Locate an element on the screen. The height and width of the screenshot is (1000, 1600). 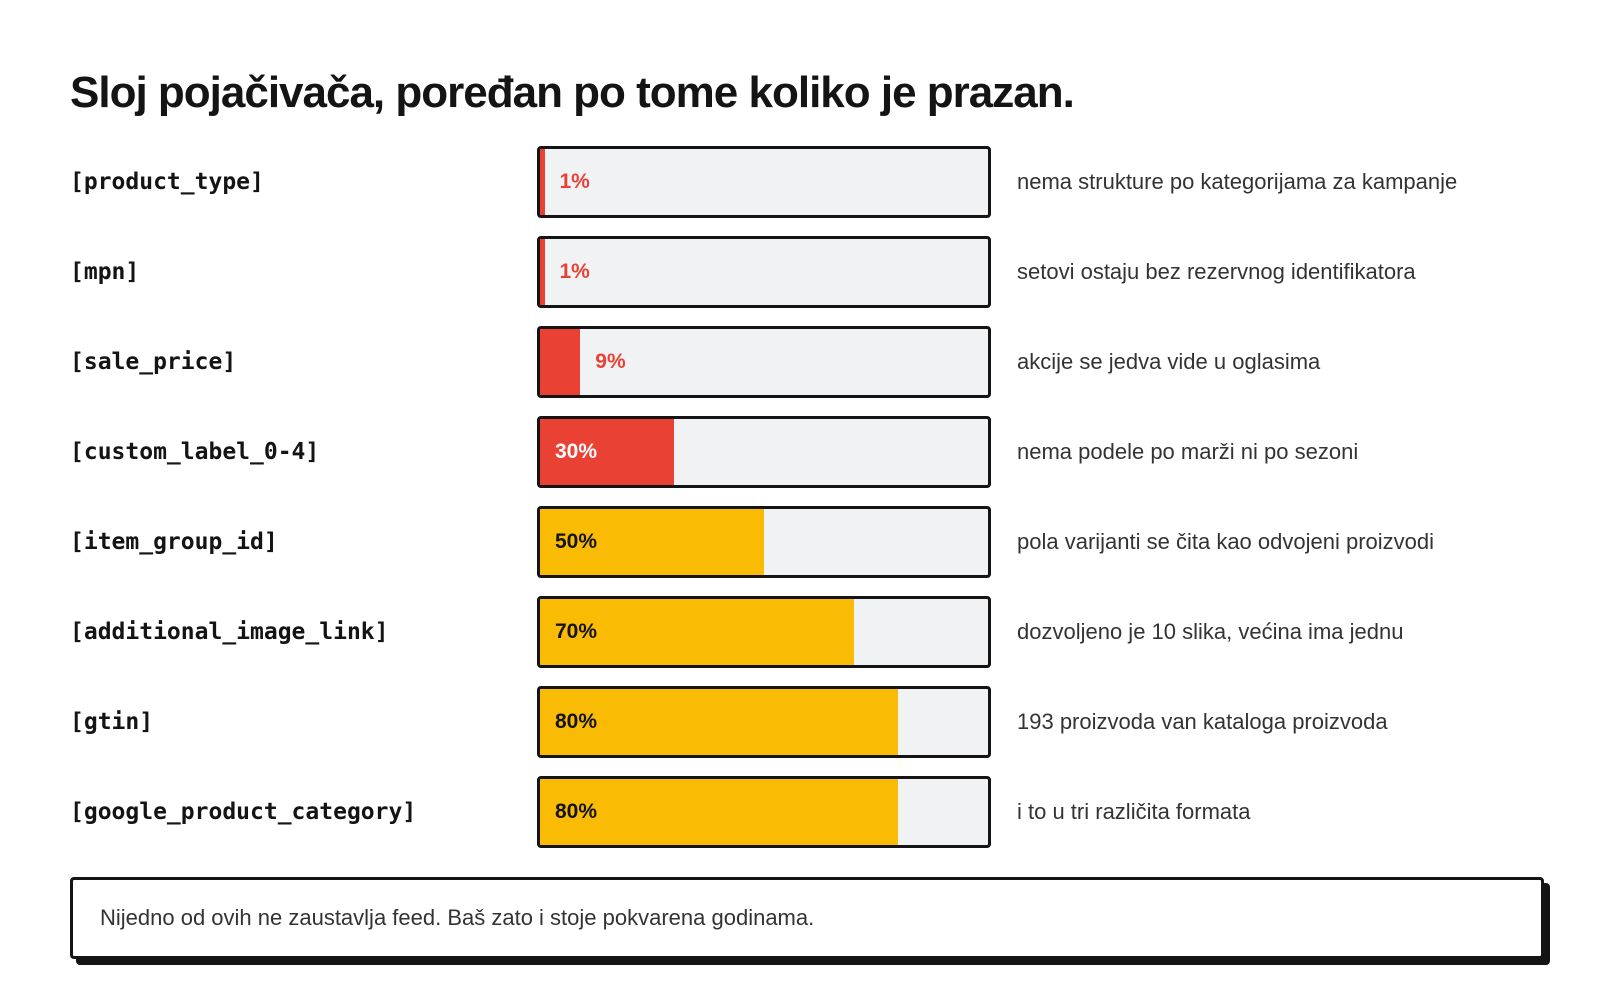
field-name-label: [mpn] is located at coordinates (105, 272).